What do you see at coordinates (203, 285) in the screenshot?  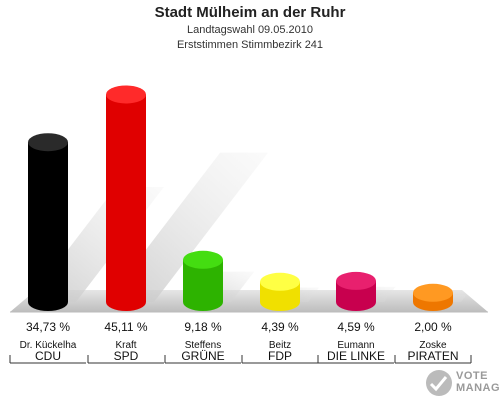 I see `bar-gr-ne` at bounding box center [203, 285].